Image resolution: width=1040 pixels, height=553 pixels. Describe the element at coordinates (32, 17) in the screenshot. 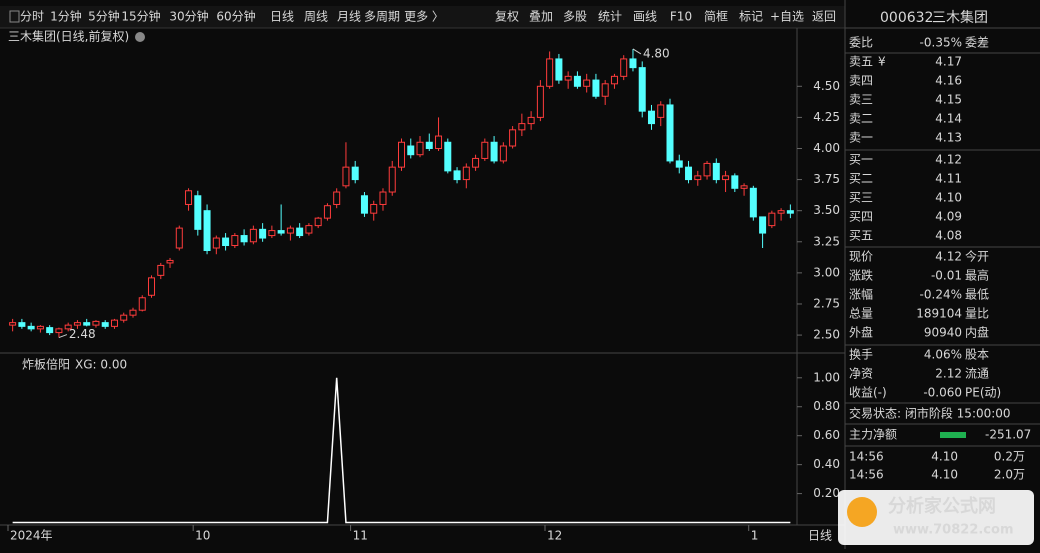

I see `period-tab: 分时` at that location.